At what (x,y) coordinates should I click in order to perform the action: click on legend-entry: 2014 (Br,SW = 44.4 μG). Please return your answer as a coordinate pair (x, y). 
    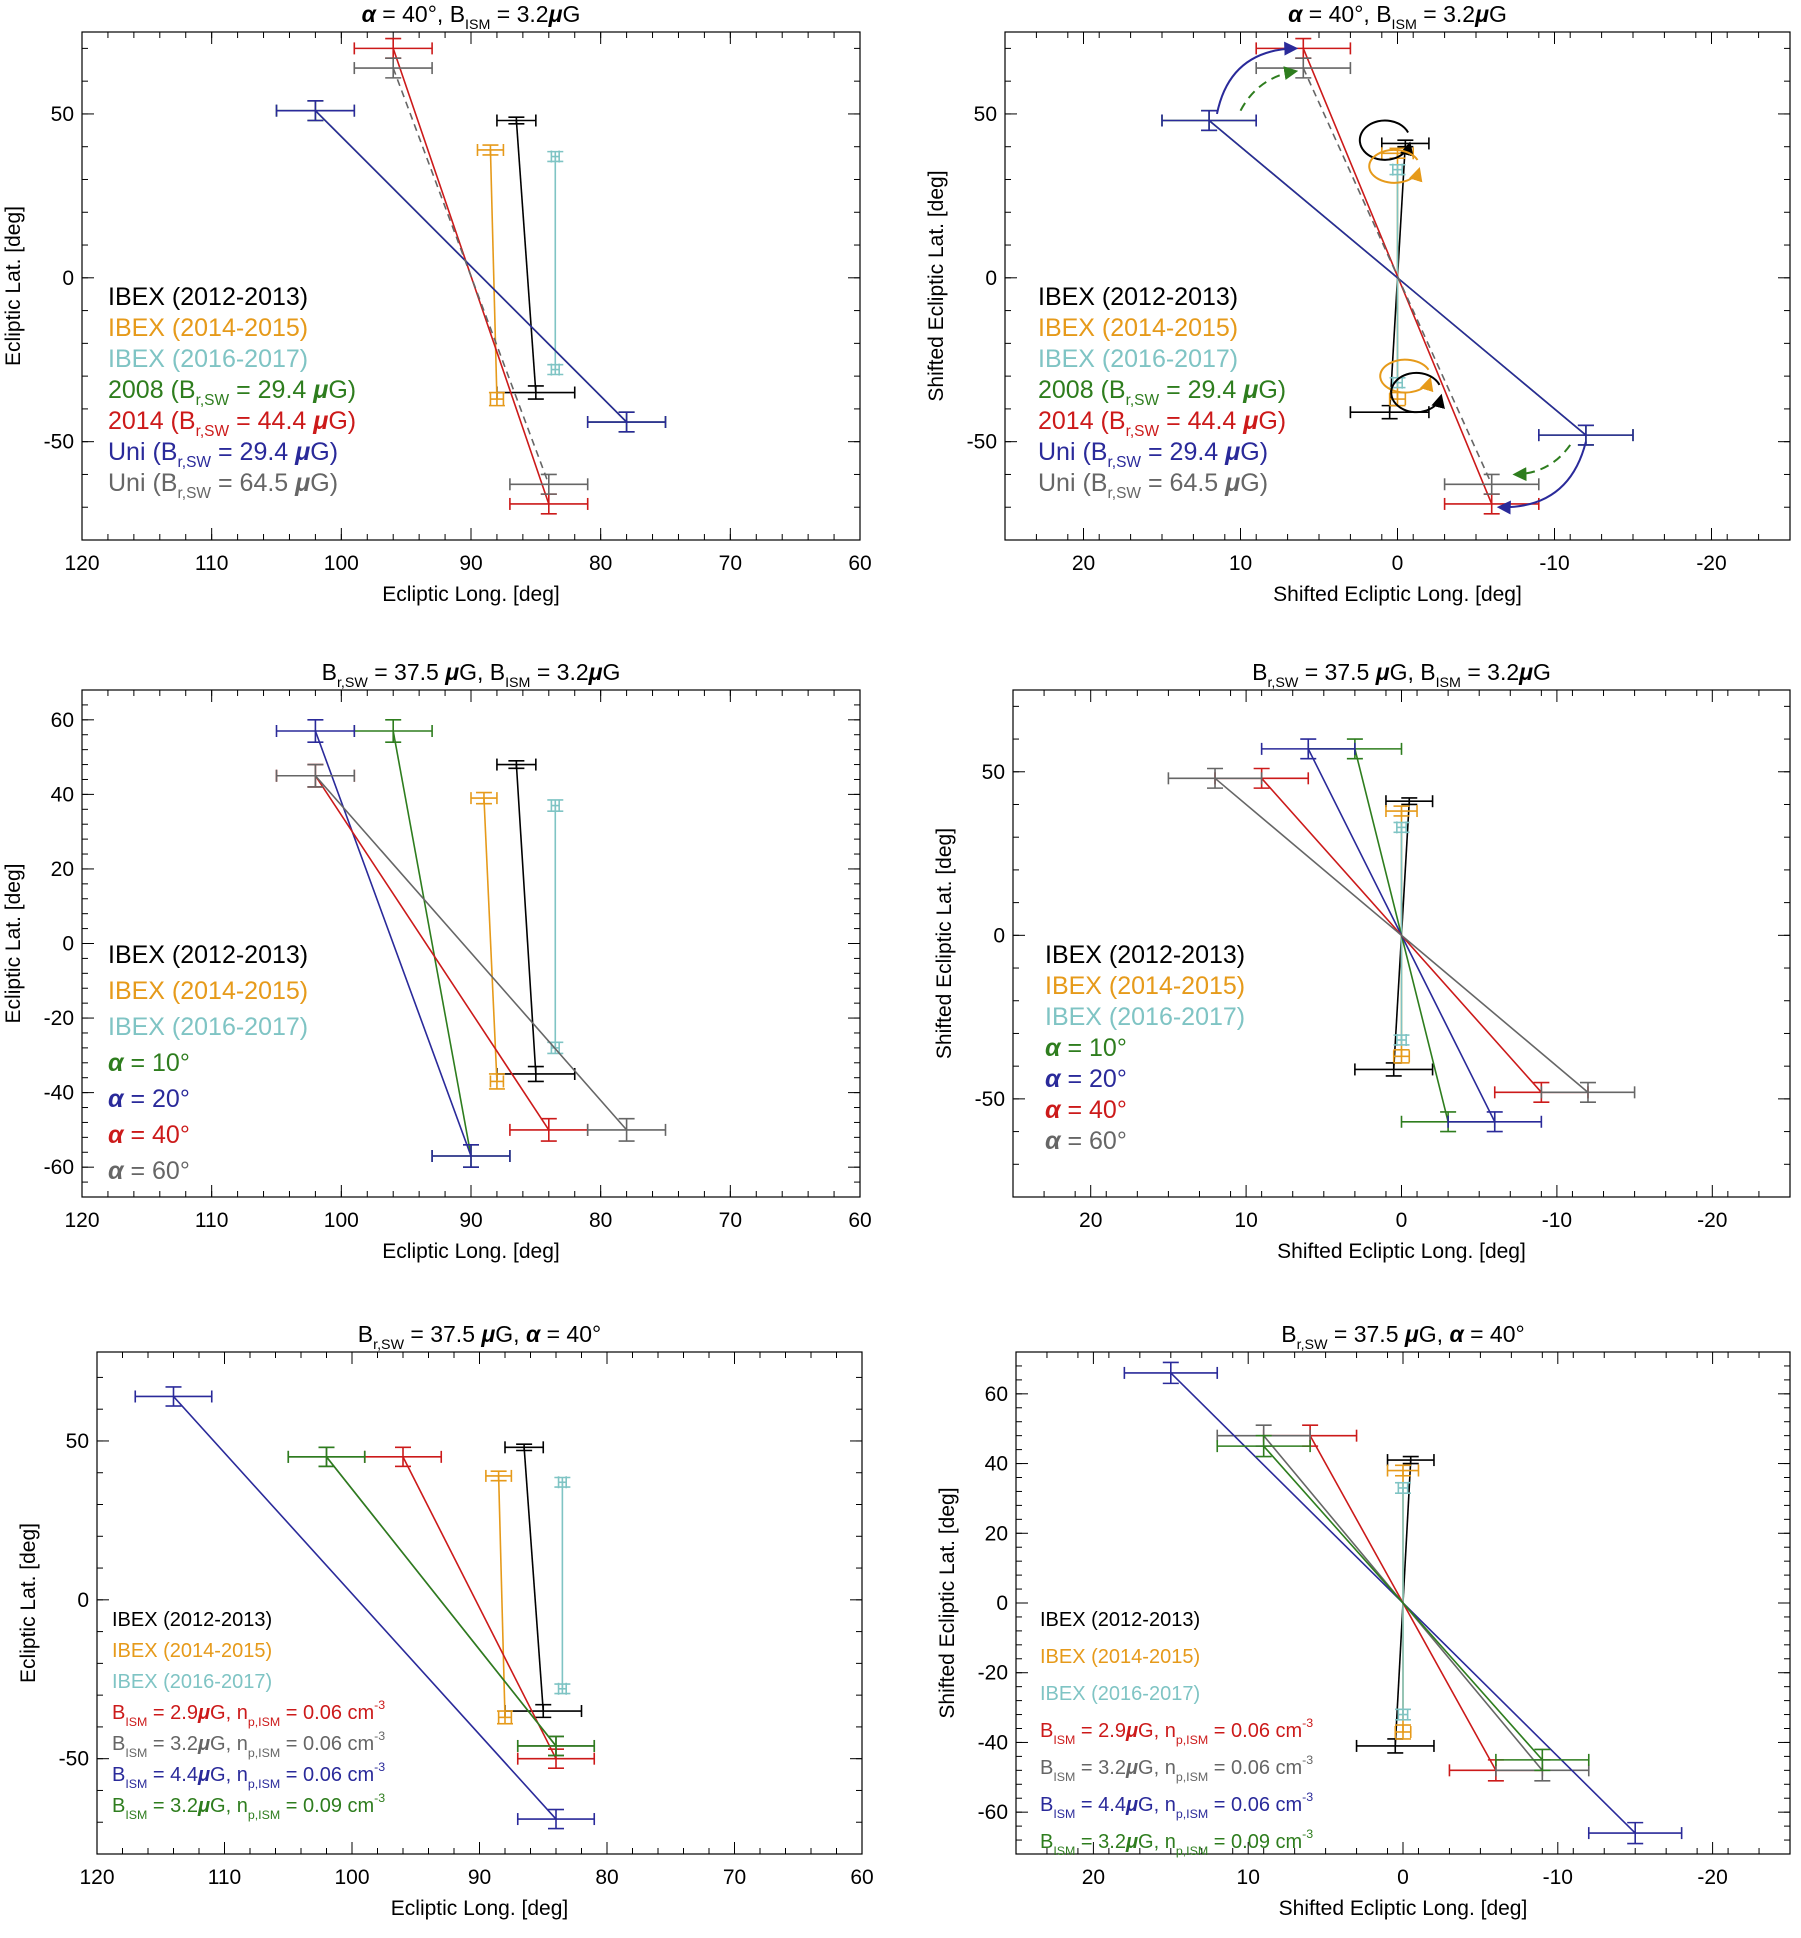
    Looking at the image, I should click on (1162, 423).